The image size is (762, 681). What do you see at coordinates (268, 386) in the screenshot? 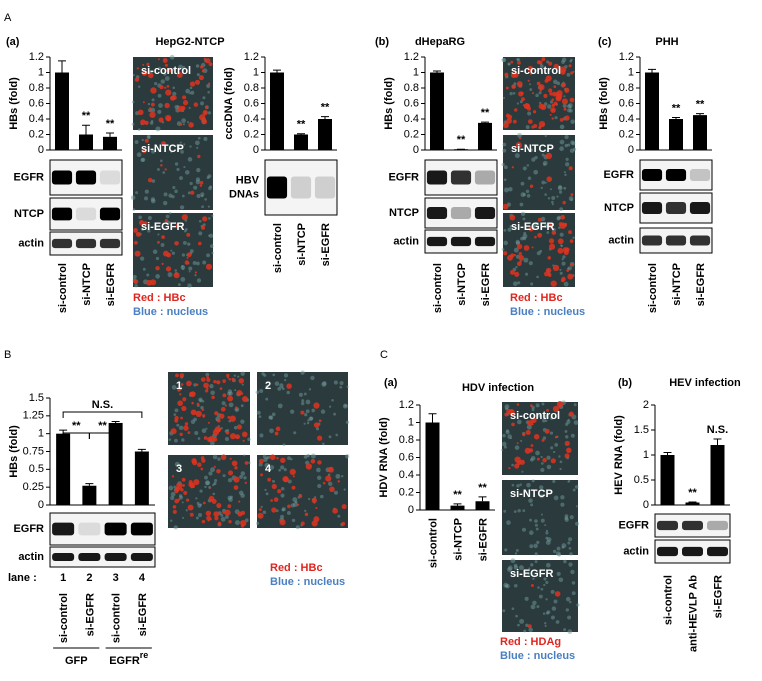
I see `image-label: 2` at bounding box center [268, 386].